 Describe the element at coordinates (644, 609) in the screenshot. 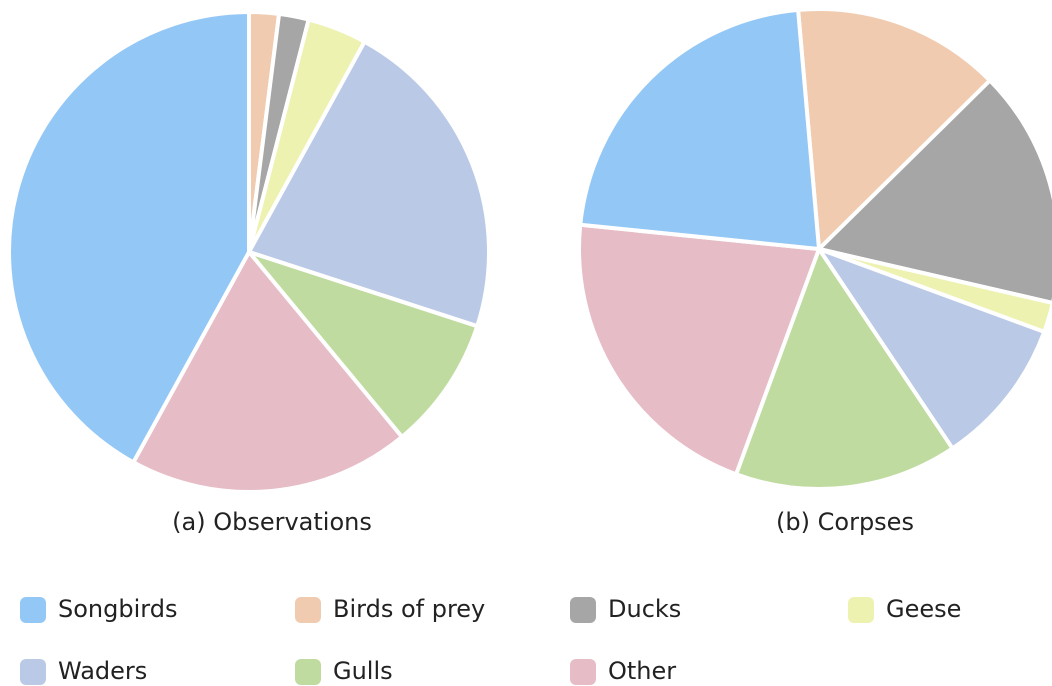

I see `legend-label: Ducks` at that location.